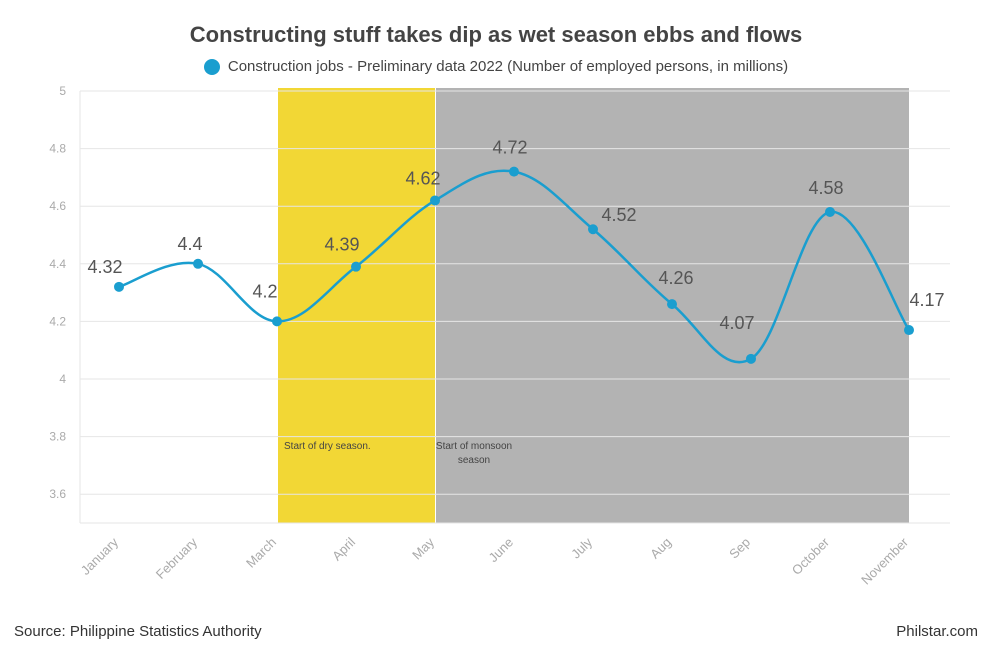  What do you see at coordinates (618, 215) in the screenshot?
I see `data-label: 4.52` at bounding box center [618, 215].